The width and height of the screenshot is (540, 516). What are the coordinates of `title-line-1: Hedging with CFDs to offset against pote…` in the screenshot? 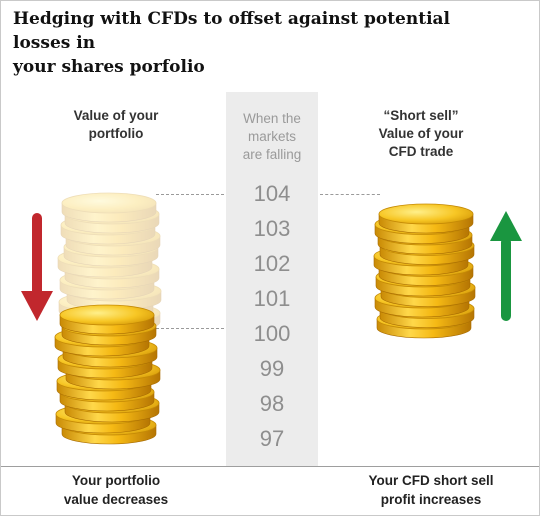 It's located at (232, 31).